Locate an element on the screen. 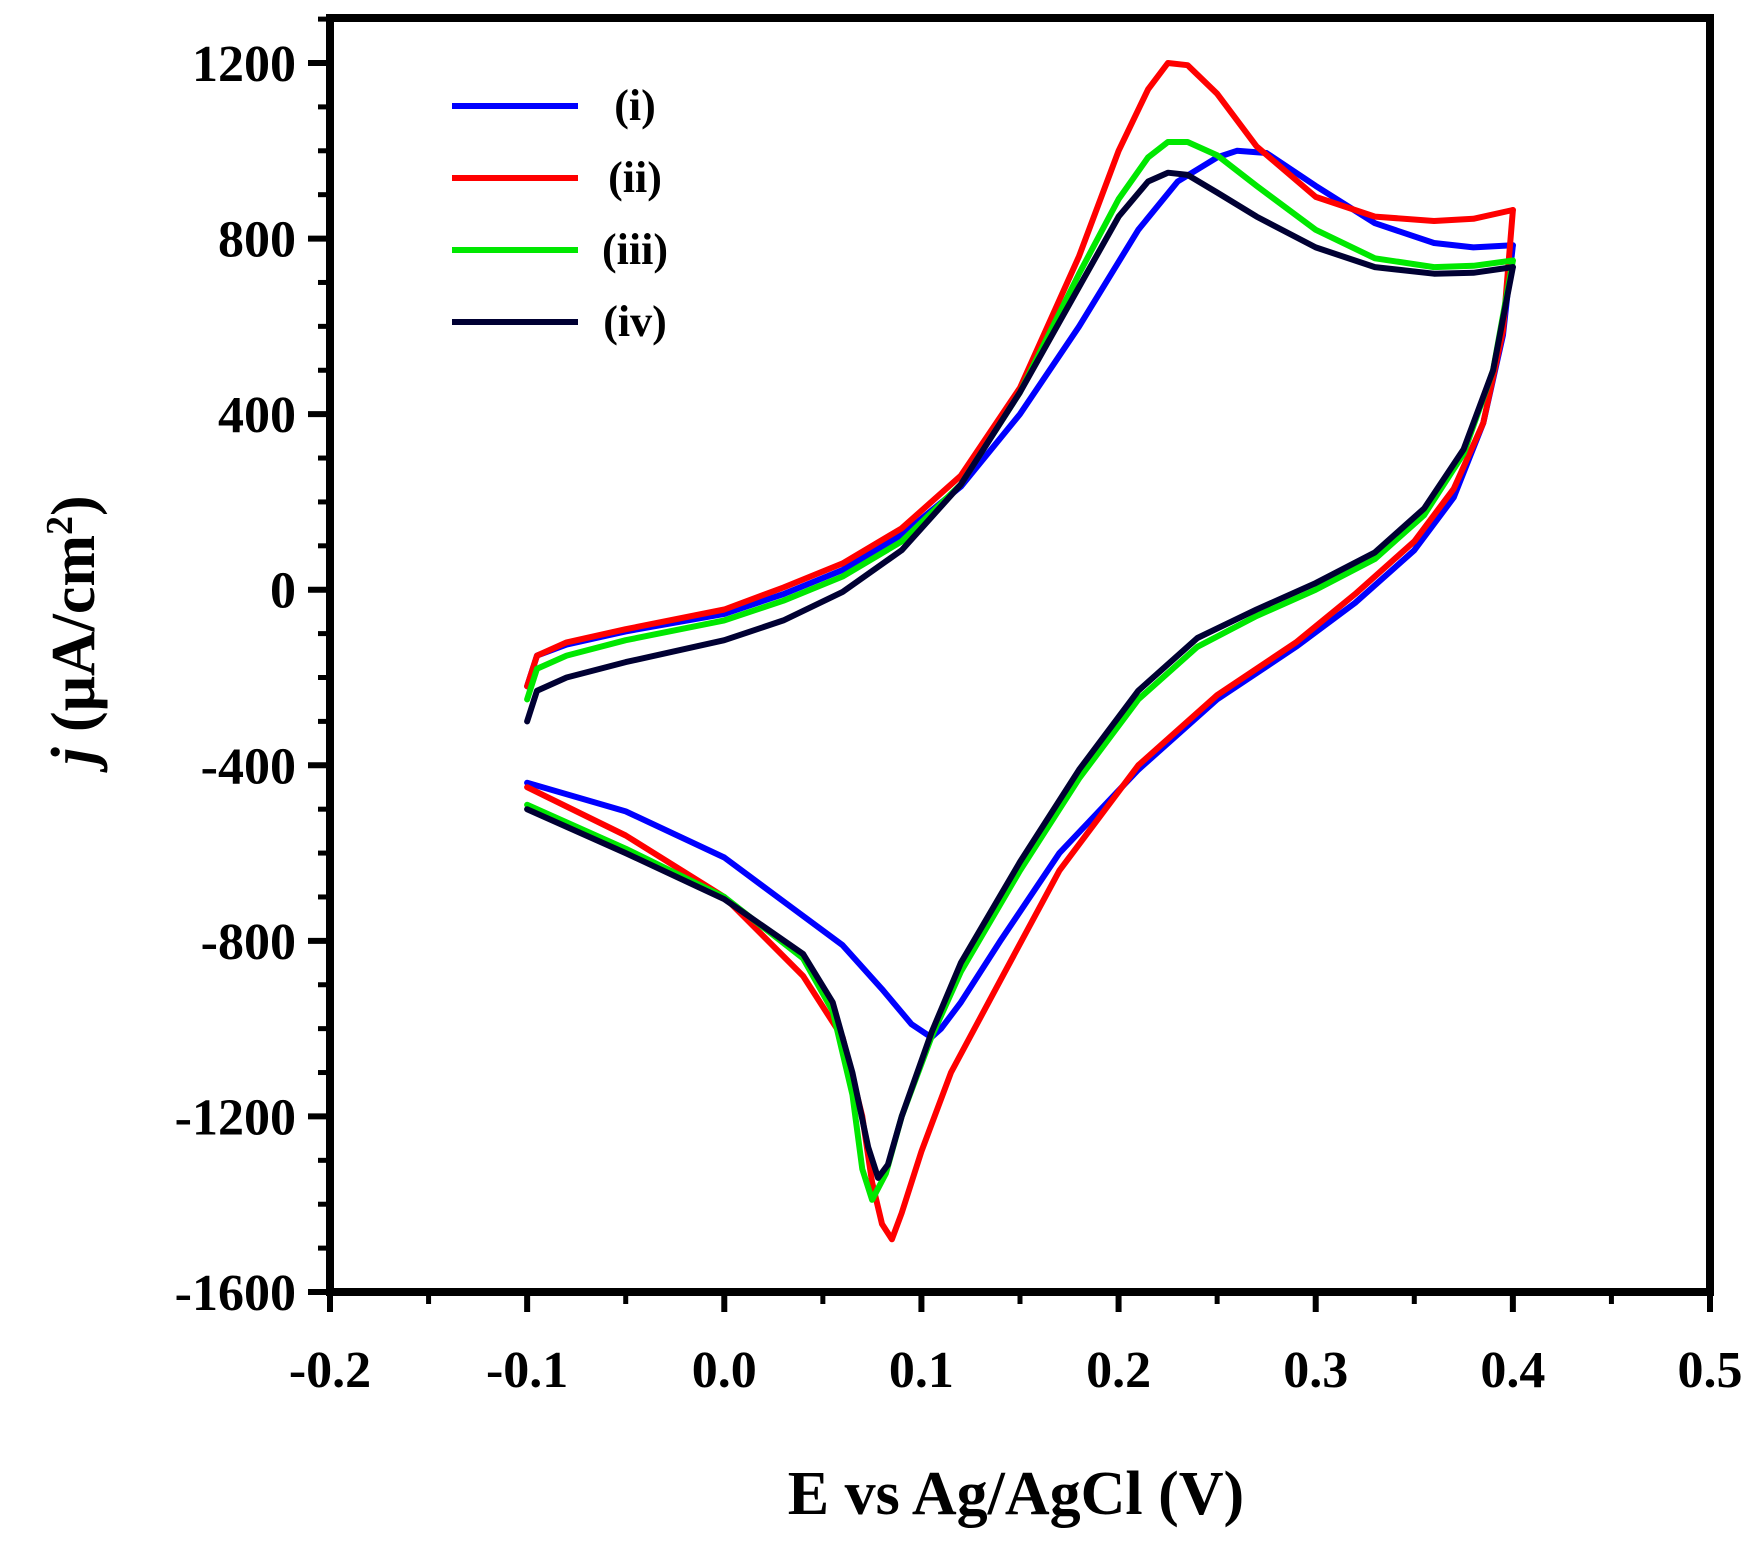 The height and width of the screenshot is (1553, 1763). y-tick-label: -1200 is located at coordinates (235, 1117).